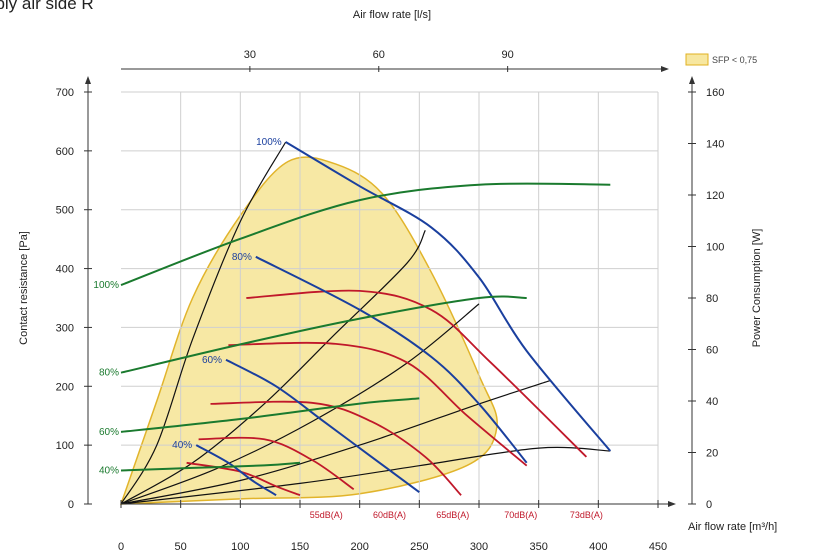 Image resolution: width=813 pixels, height=553 pixels. Describe the element at coordinates (538, 547) in the screenshot. I see `x-tick-label: 350` at that location.